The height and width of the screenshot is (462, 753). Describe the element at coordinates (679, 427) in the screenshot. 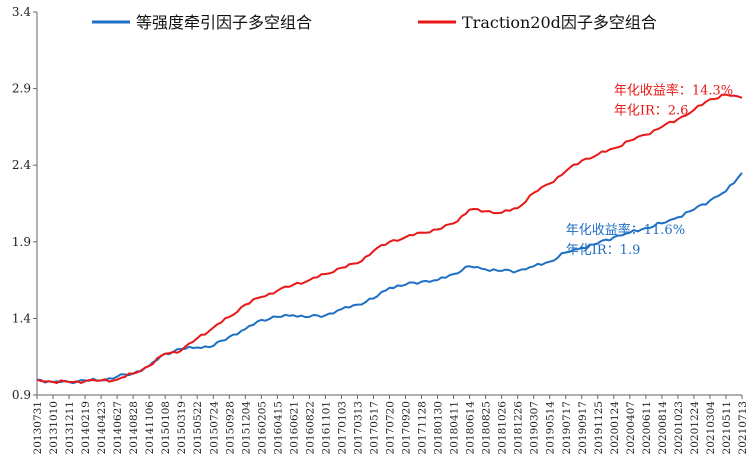

I see `x-tick-label: 20201023` at that location.